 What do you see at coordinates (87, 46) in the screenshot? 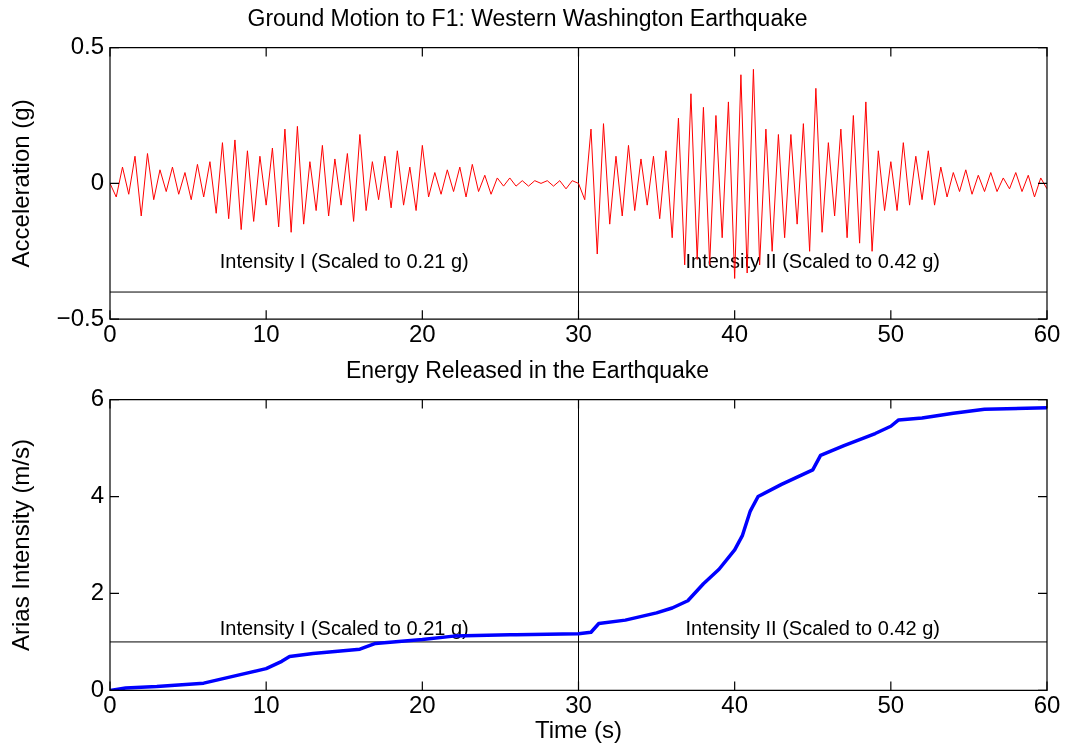
I see `y-tick-label: 0.5` at bounding box center [87, 46].